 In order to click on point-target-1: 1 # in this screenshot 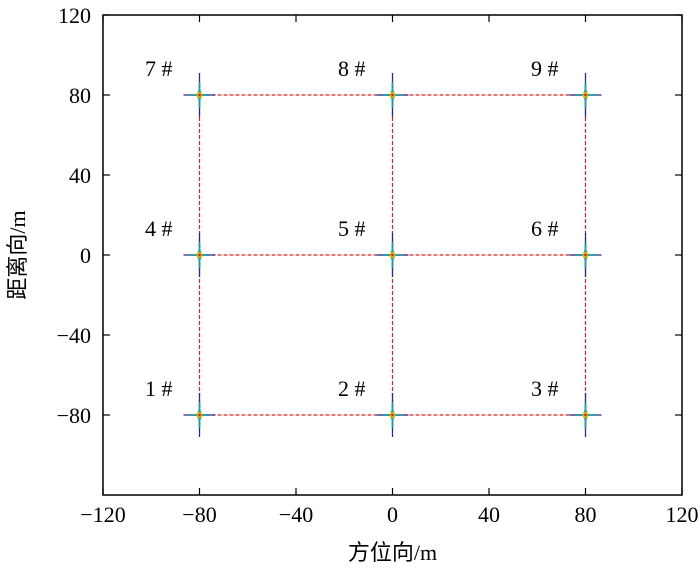, I will do `click(180, 406)`.